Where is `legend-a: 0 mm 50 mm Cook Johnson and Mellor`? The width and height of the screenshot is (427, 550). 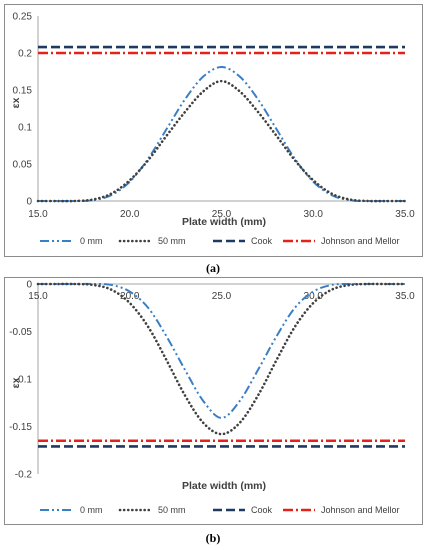 legend-a: 0 mm 50 mm Cook Johnson and Mellor is located at coordinates (220, 241).